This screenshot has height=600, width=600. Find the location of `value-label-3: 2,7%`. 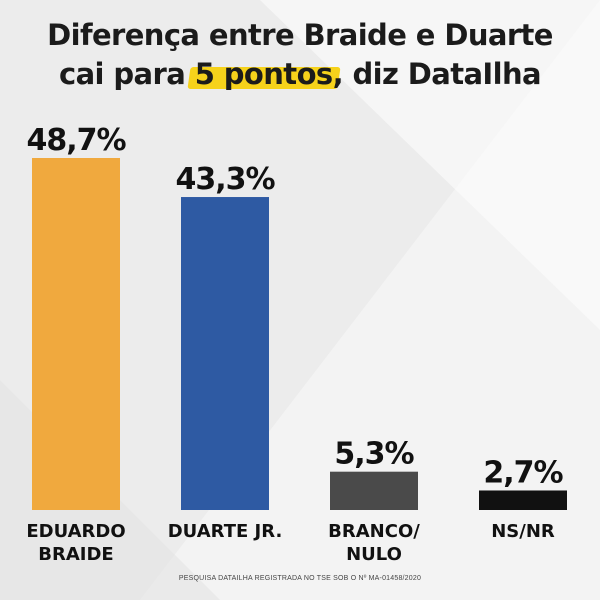

value-label-3: 2,7% is located at coordinates (523, 472).